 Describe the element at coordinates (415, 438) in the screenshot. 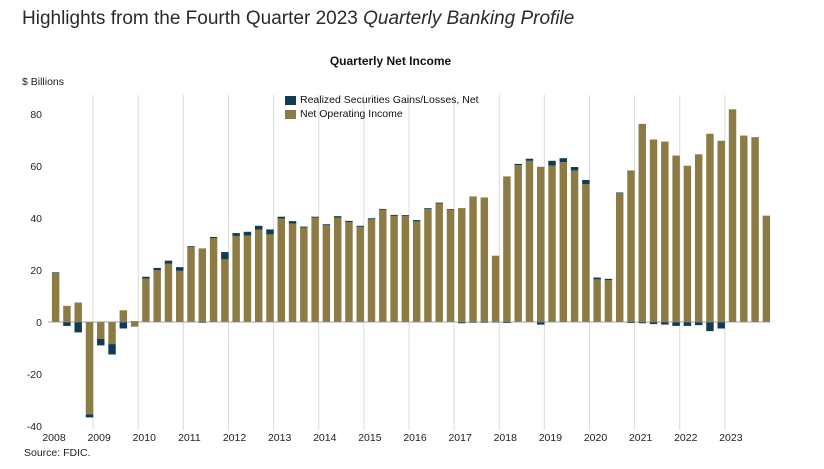

I see `x-tick-2016: 2016` at that location.